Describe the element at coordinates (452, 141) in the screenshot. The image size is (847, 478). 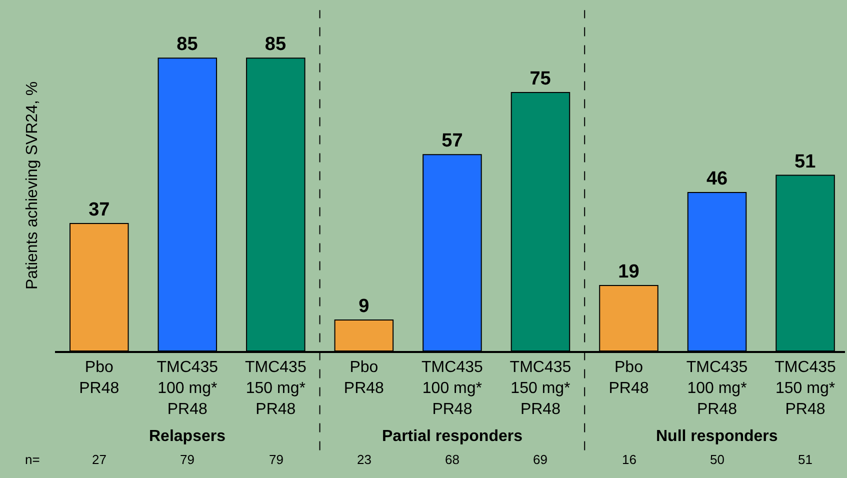
I see `data-label: 57` at that location.